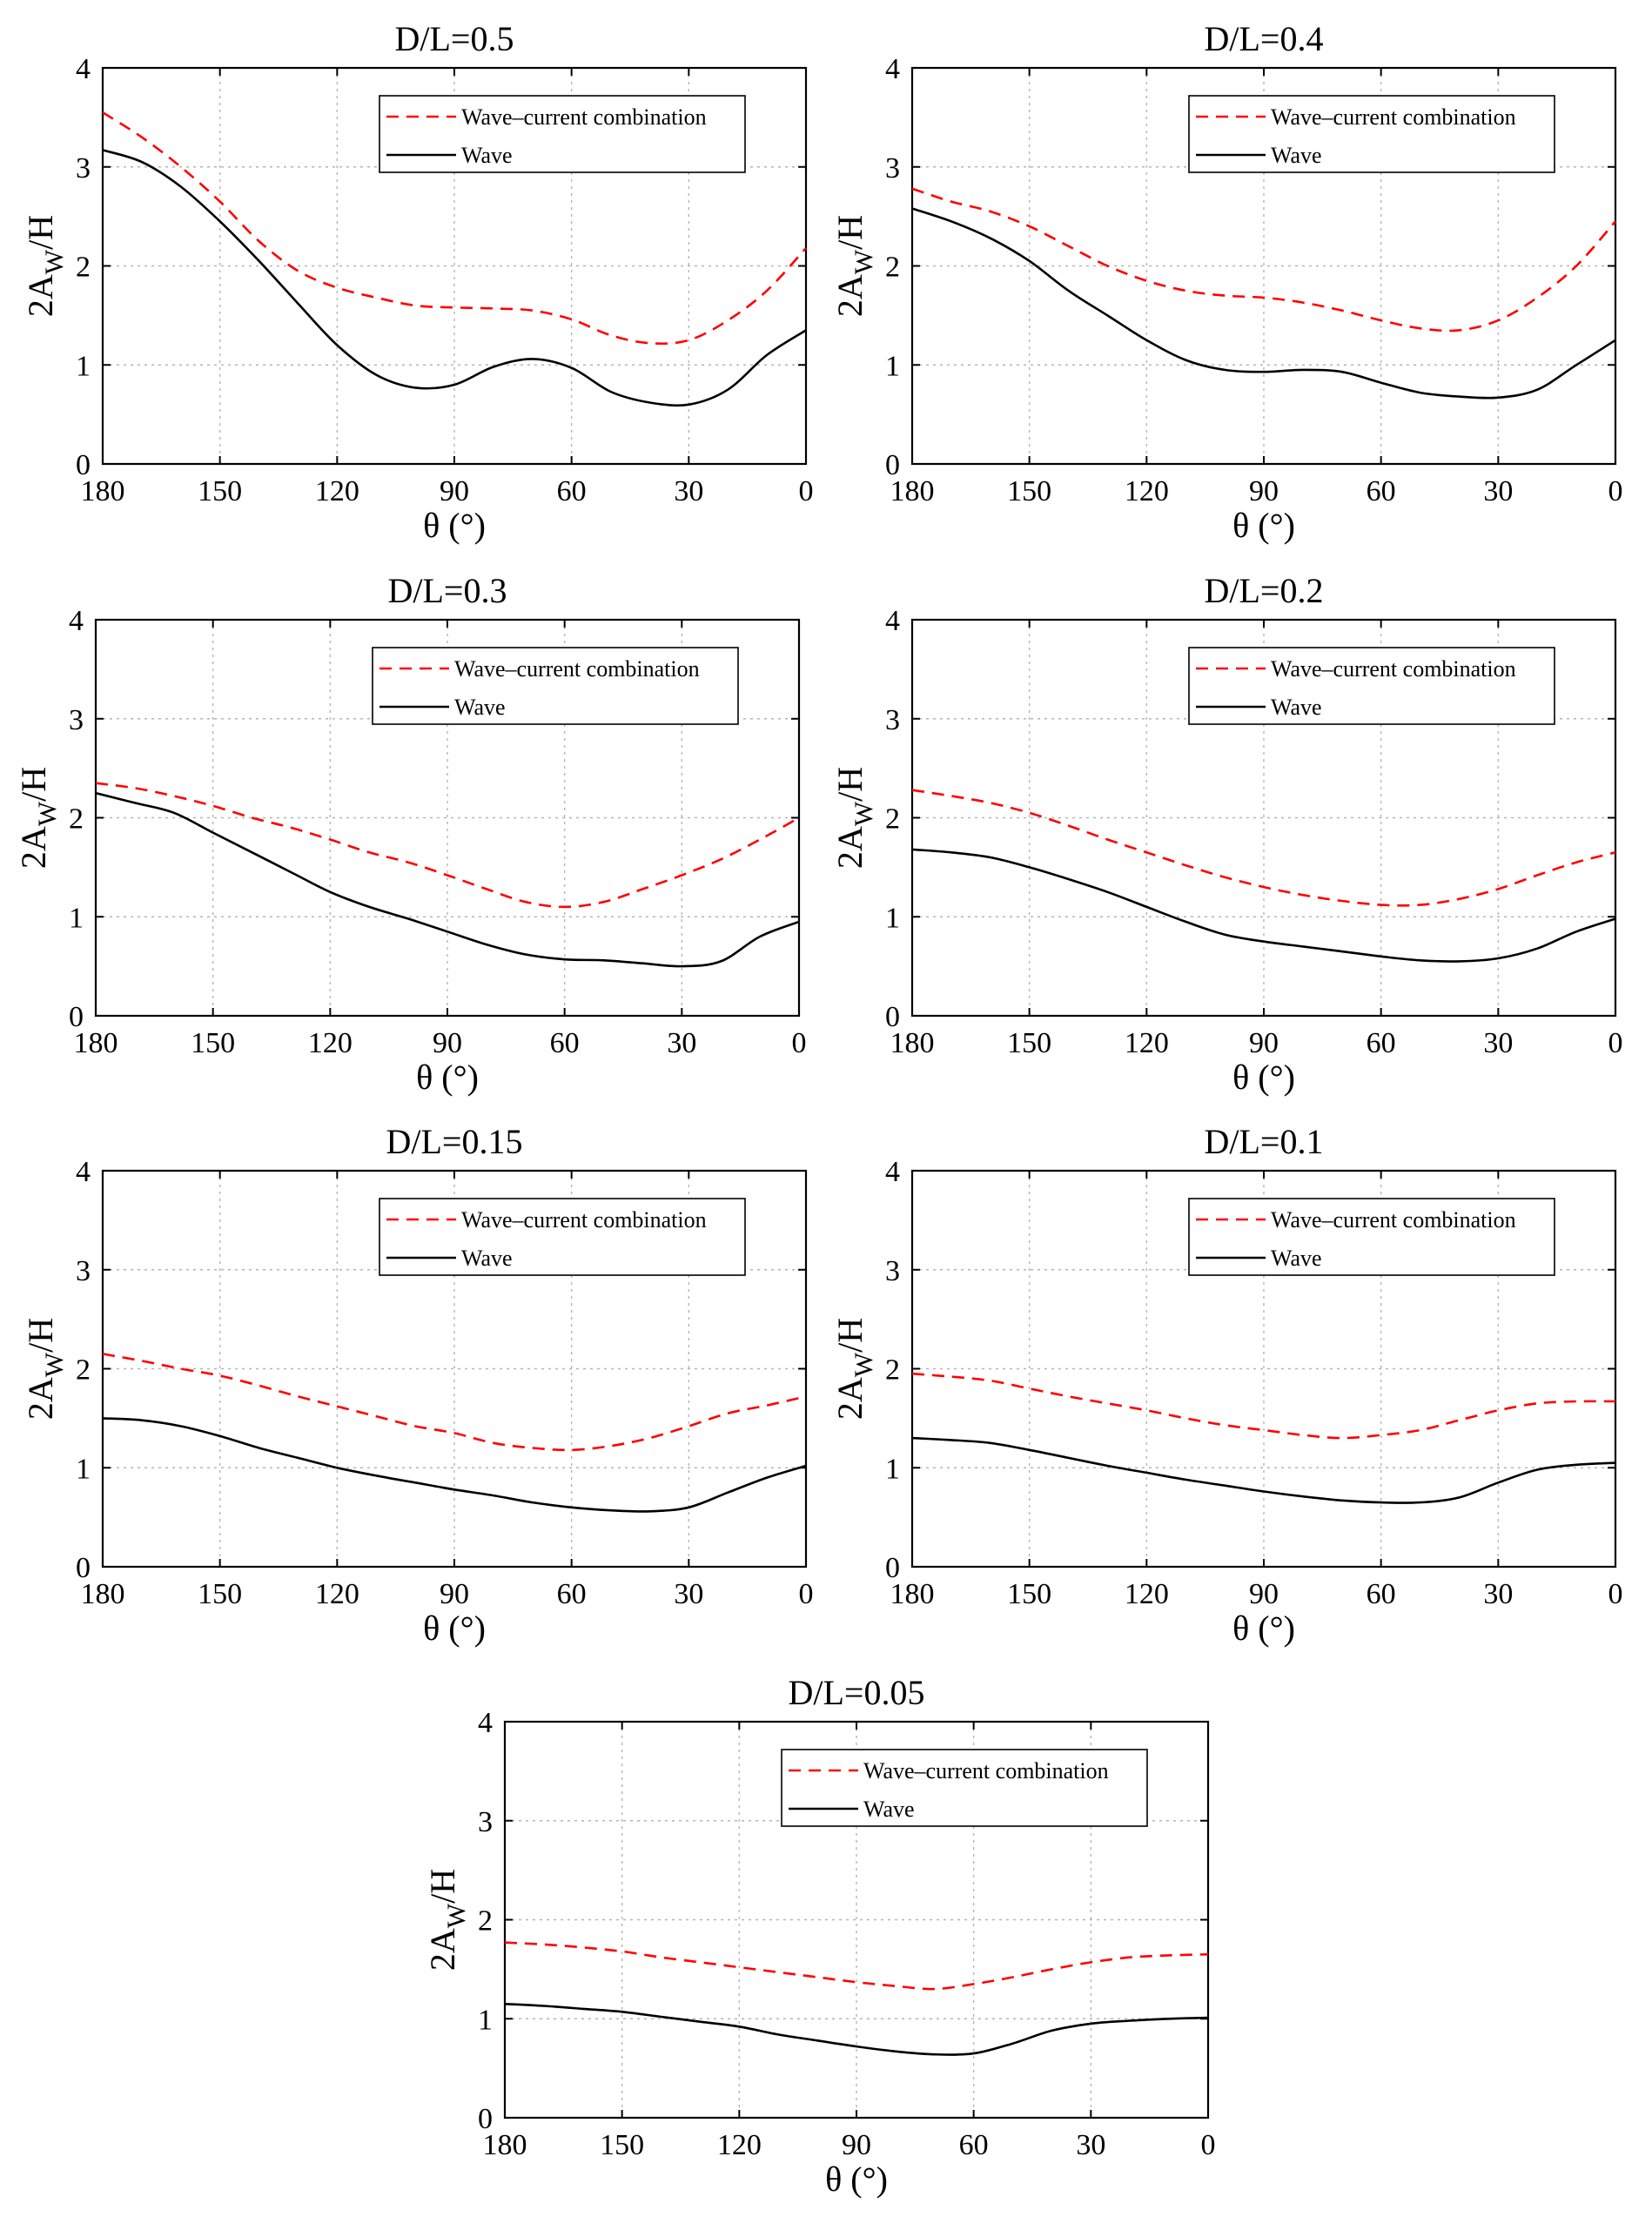 The height and width of the screenshot is (2237, 1652). What do you see at coordinates (55, 1364) in the screenshot?
I see `y-axis-label-subscript: W` at bounding box center [55, 1364].